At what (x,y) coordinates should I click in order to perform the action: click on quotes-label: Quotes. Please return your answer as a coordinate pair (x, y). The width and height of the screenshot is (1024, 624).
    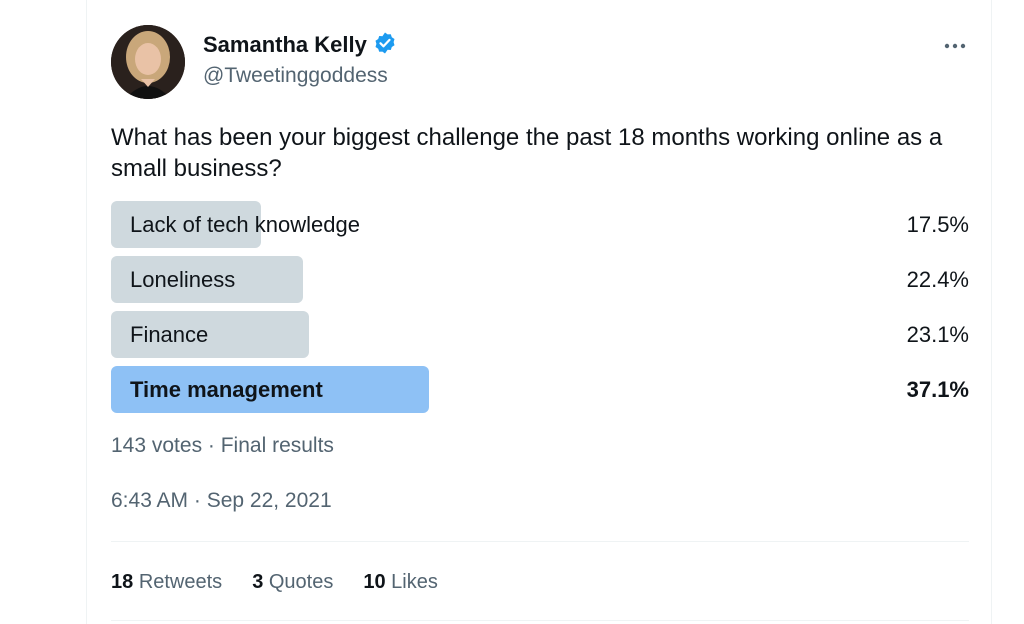
    Looking at the image, I should click on (301, 582).